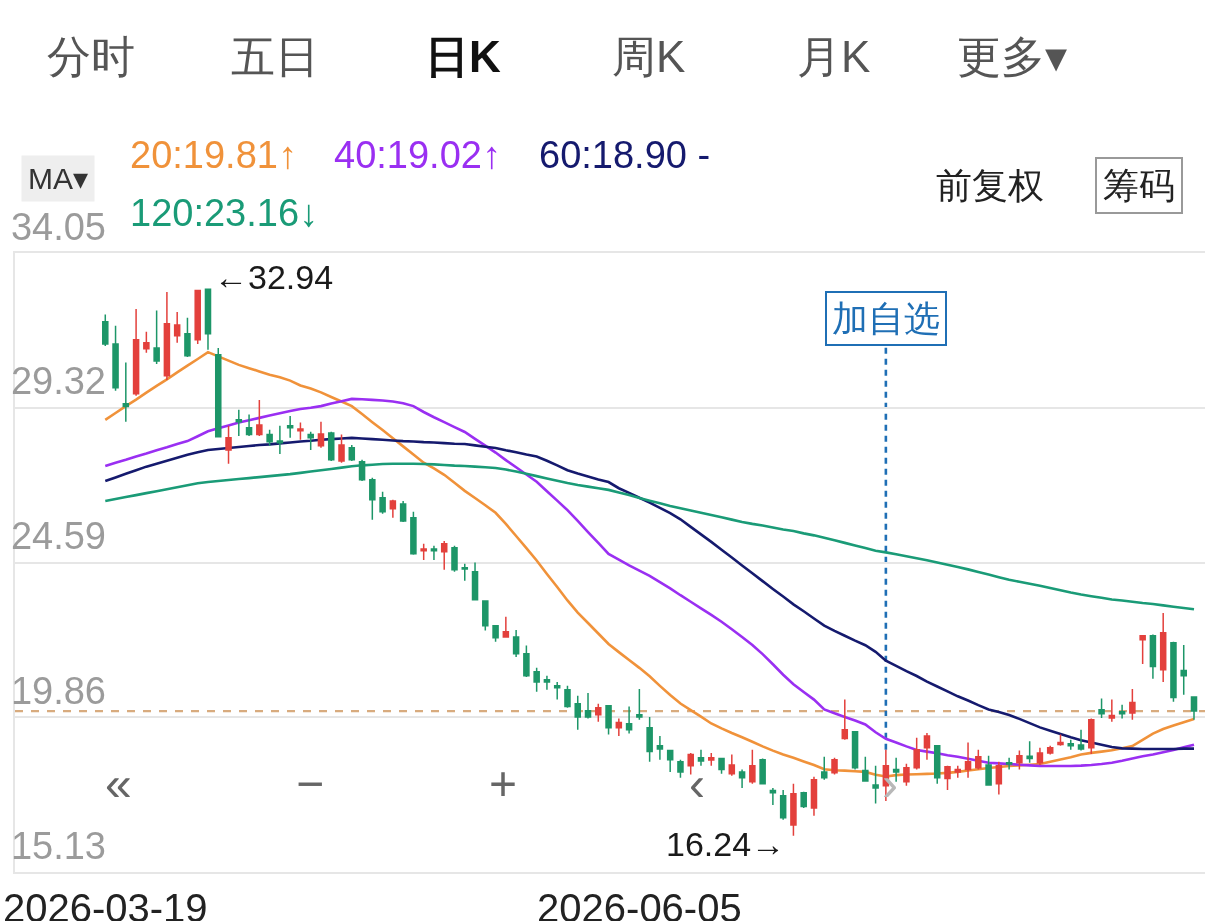 This screenshot has height=921, width=1224. Describe the element at coordinates (625, 155) in the screenshot. I see `text: 60:18.90 -` at that location.